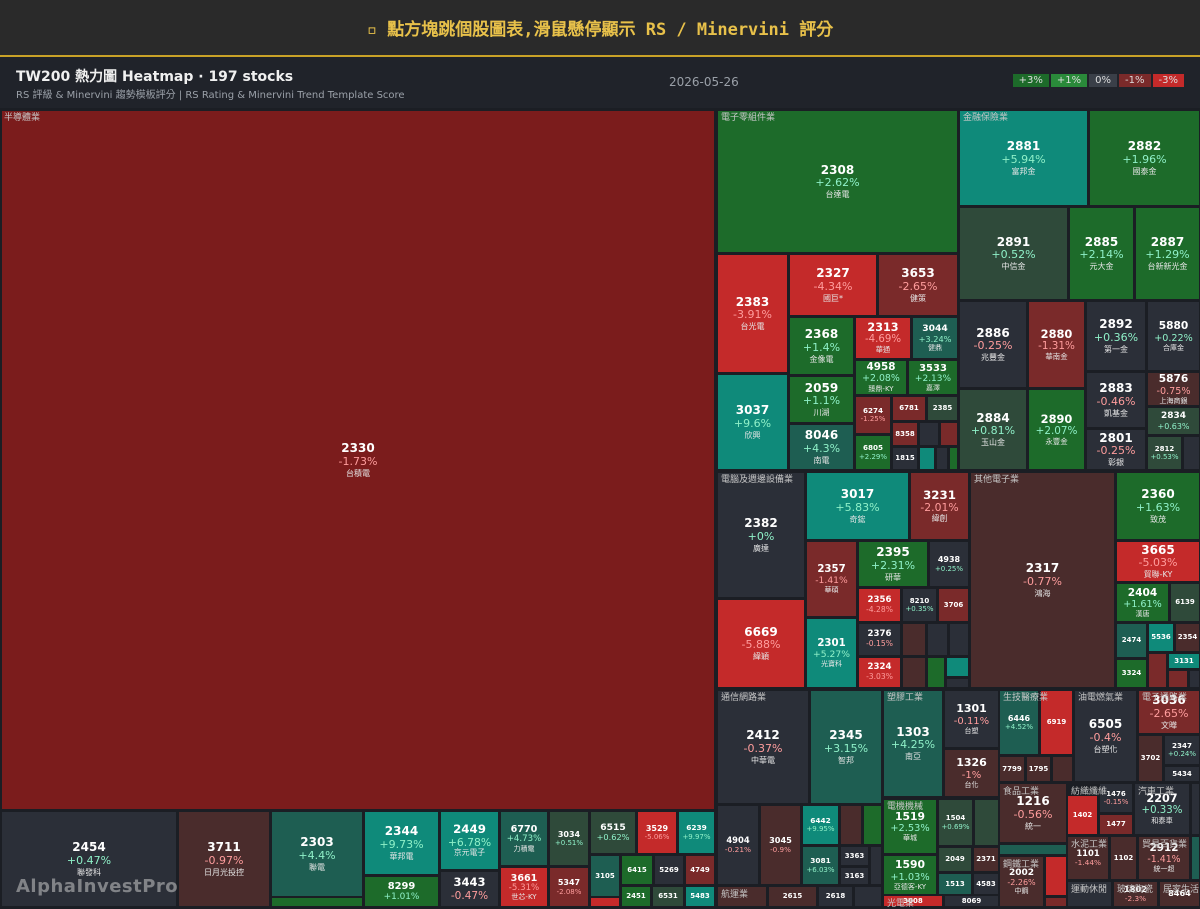 This screenshot has height=909, width=1200. Describe the element at coordinates (763, 747) in the screenshot. I see `stock-tile: 2412 -0.37% 中華電` at that location.